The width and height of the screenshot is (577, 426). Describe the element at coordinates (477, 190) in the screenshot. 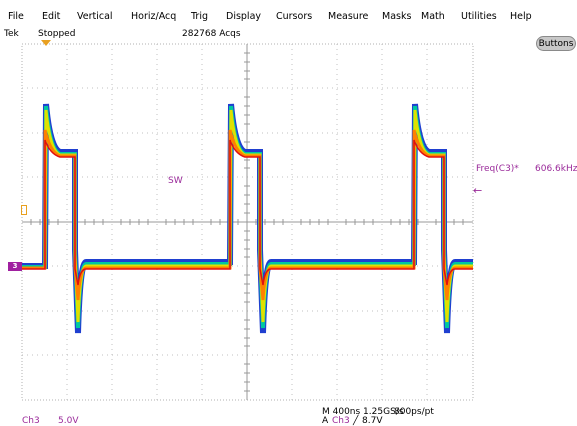

I see `measurement-arrow-icon: ←` at that location.